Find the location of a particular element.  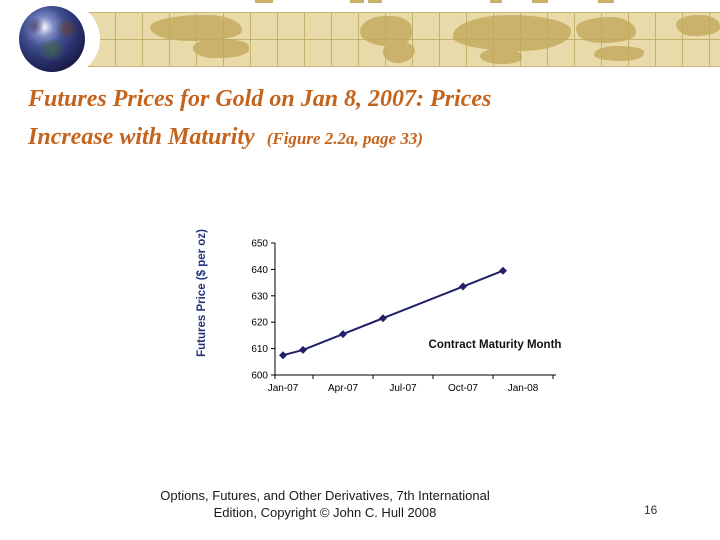

footer-line-2: Edition, Copyright © John C. Hull 2008 is located at coordinates (325, 512).